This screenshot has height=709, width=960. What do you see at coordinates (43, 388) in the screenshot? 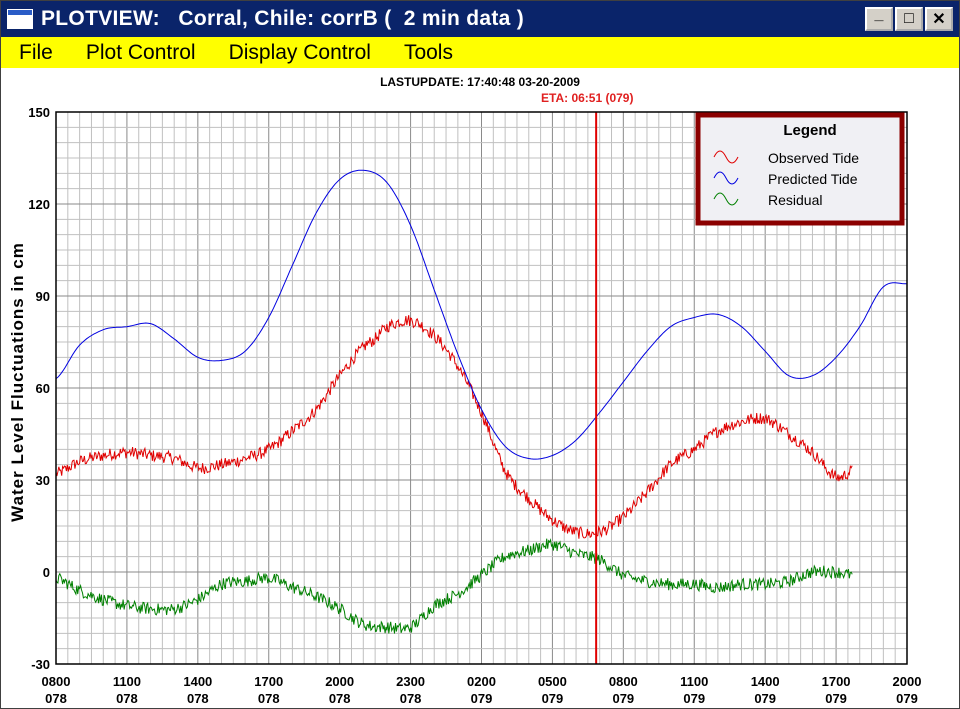
I see `y-tick-label: 60` at bounding box center [43, 388].